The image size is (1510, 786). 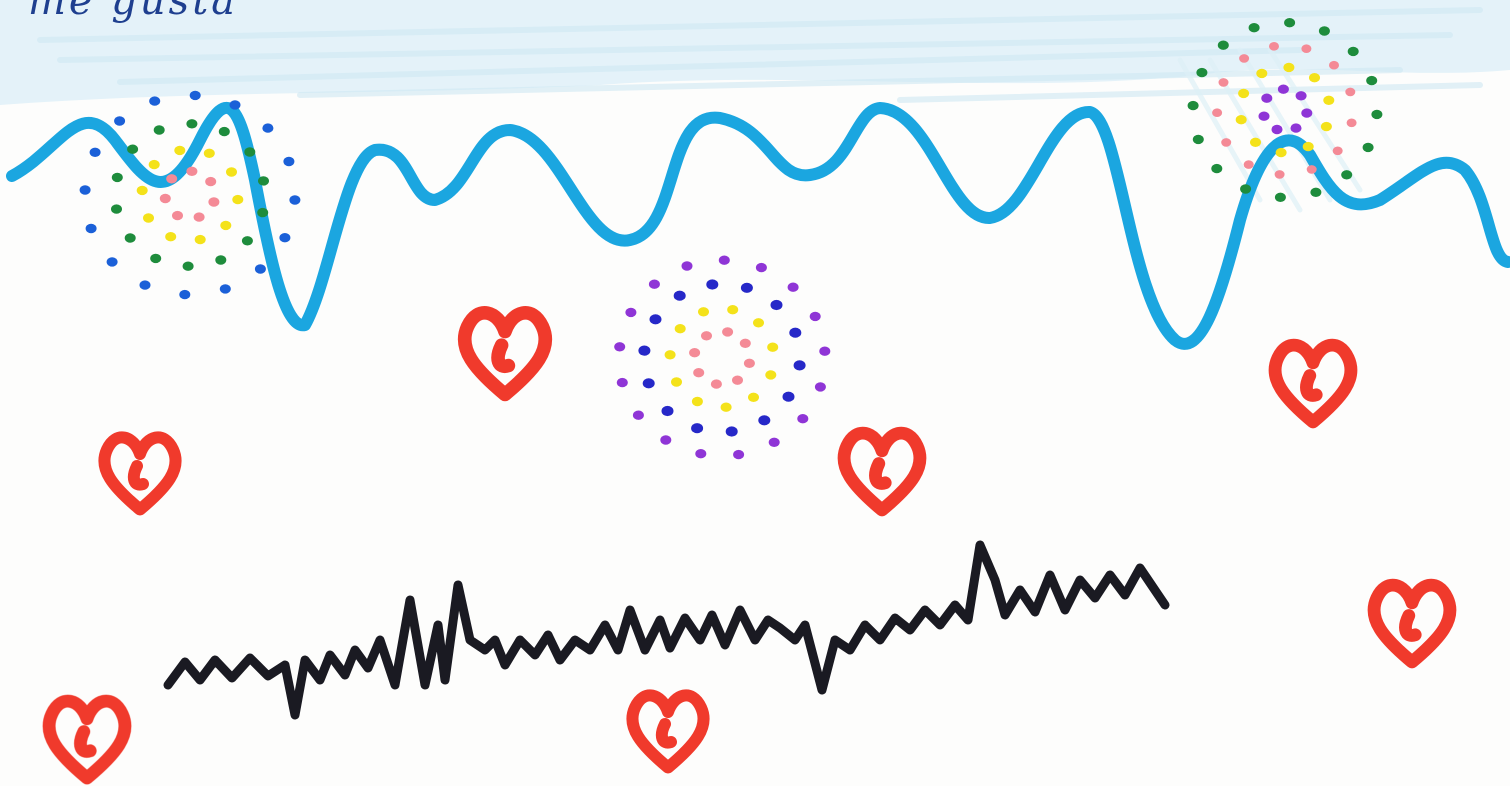 I want to click on firework-dots-left, so click(x=190, y=195).